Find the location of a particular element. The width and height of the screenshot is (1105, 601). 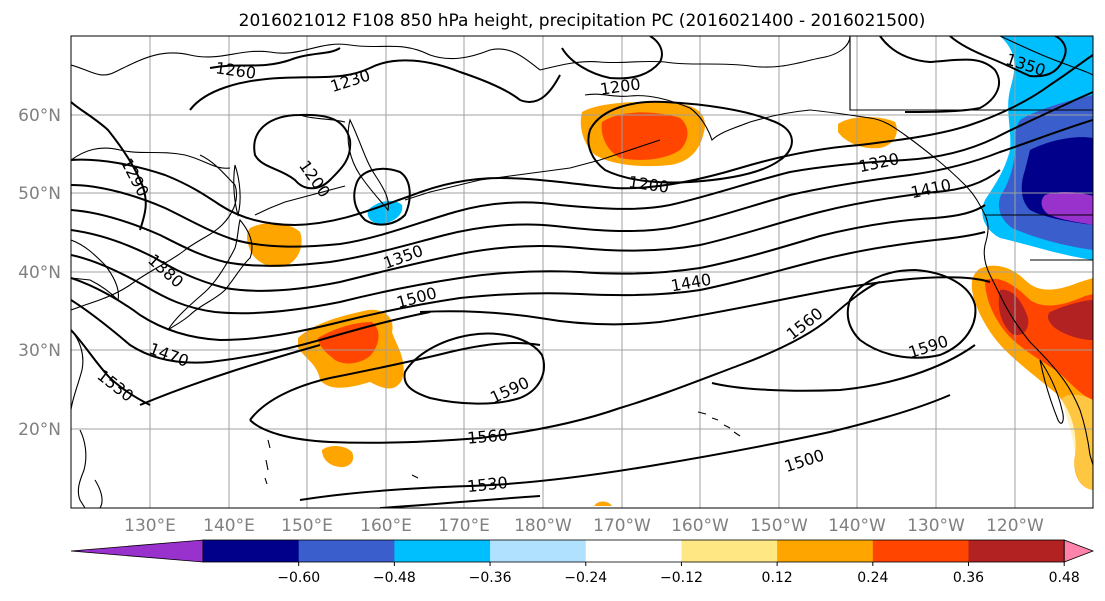

colorbar-extend-high is located at coordinates (1079, 551).